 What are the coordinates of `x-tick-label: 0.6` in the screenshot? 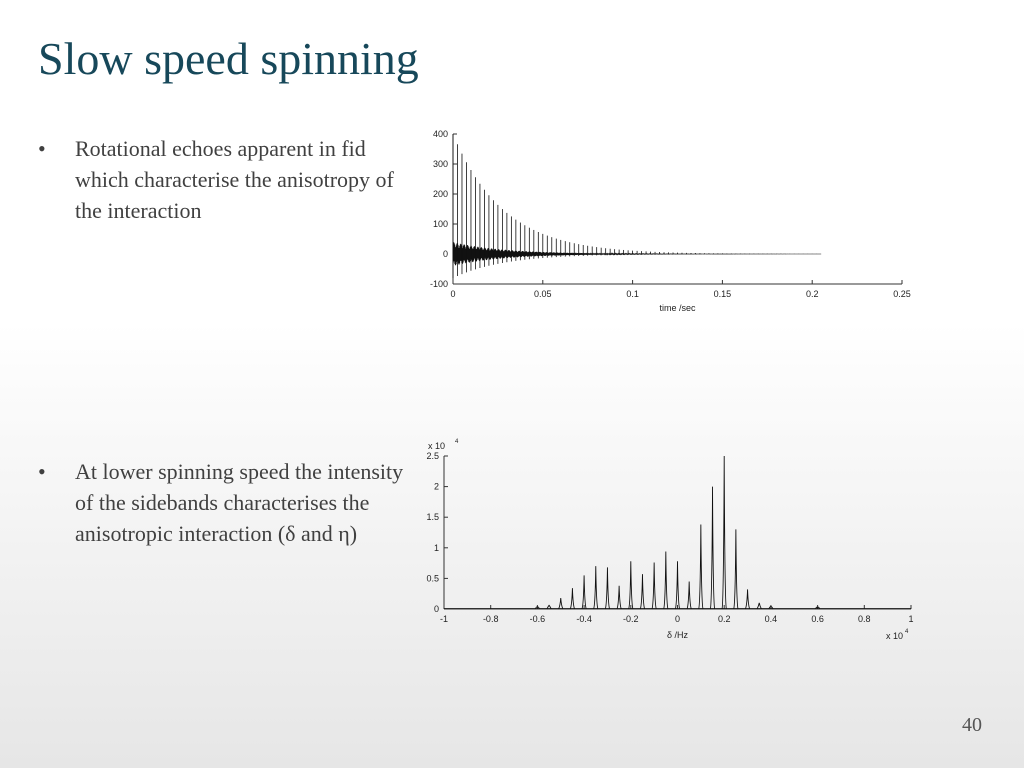 It's located at (817, 619).